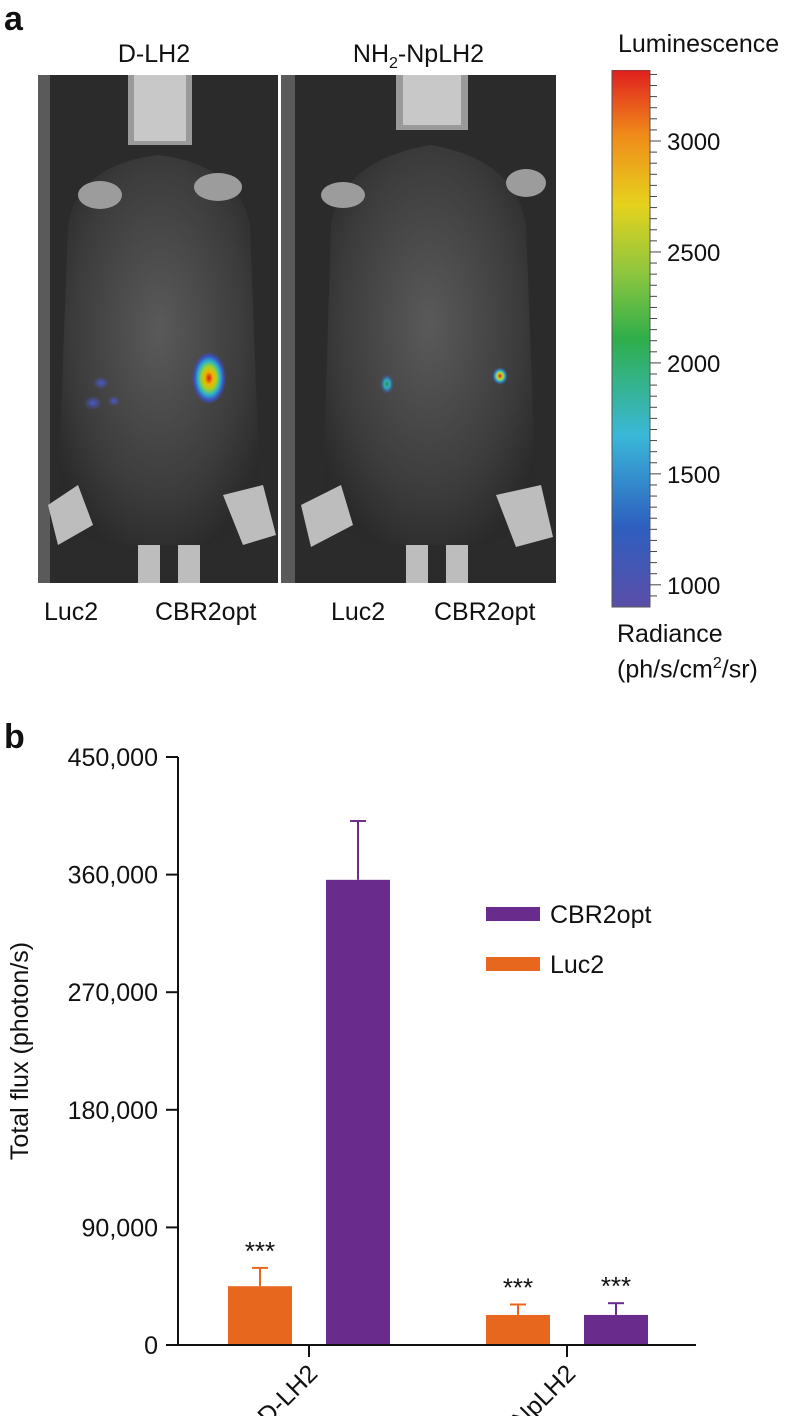 Image resolution: width=806 pixels, height=1421 pixels. I want to click on image-2-right-label: CBR2opt, so click(485, 612).